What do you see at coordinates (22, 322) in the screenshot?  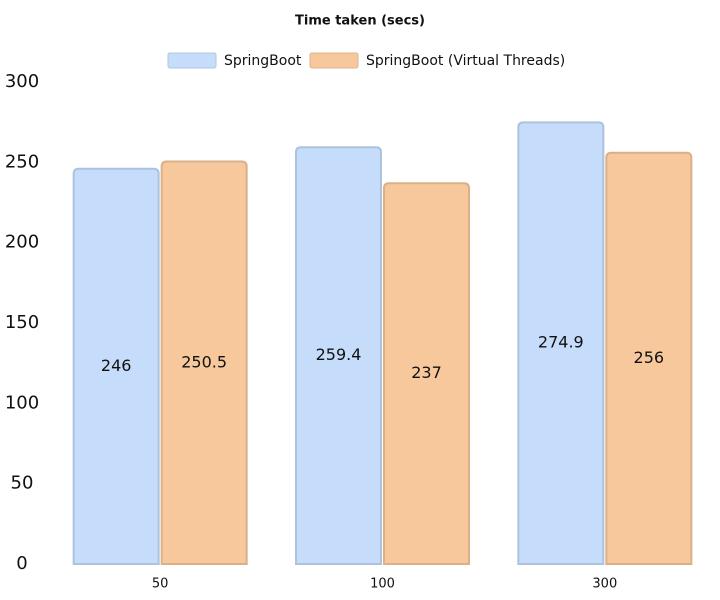 I see `y-tick-label: 150` at bounding box center [22, 322].